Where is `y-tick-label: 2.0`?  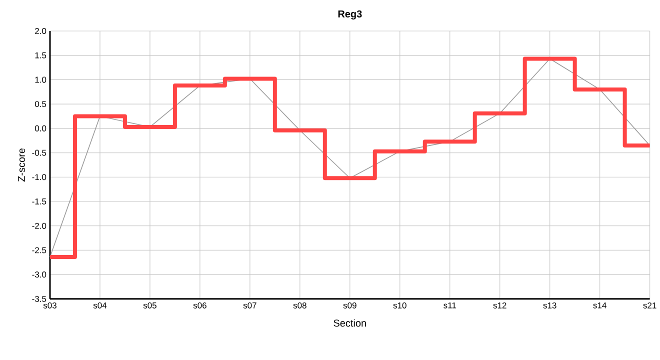 y-tick-label: 2.0 is located at coordinates (40, 31).